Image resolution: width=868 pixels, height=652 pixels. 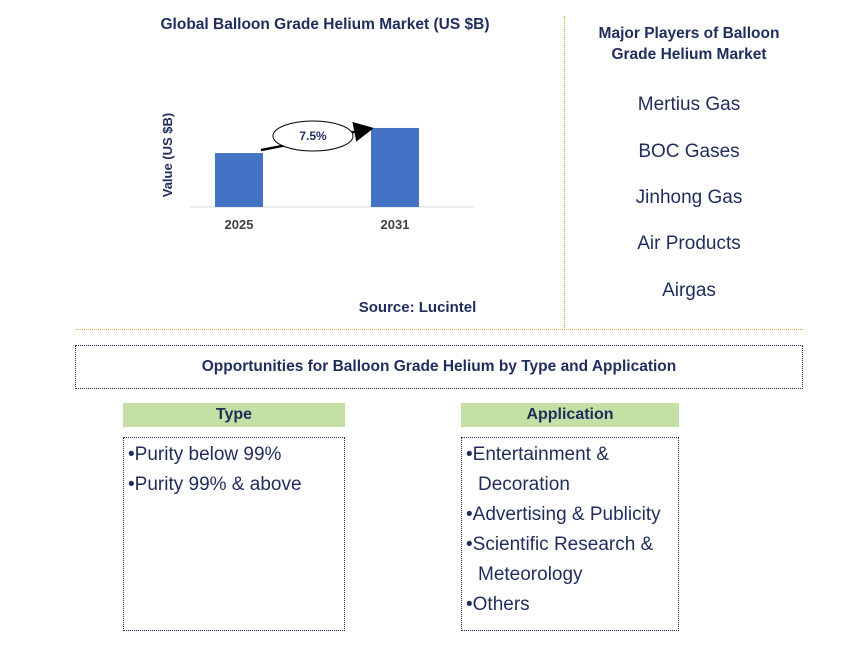 I want to click on type-heading: Type, so click(x=234, y=415).